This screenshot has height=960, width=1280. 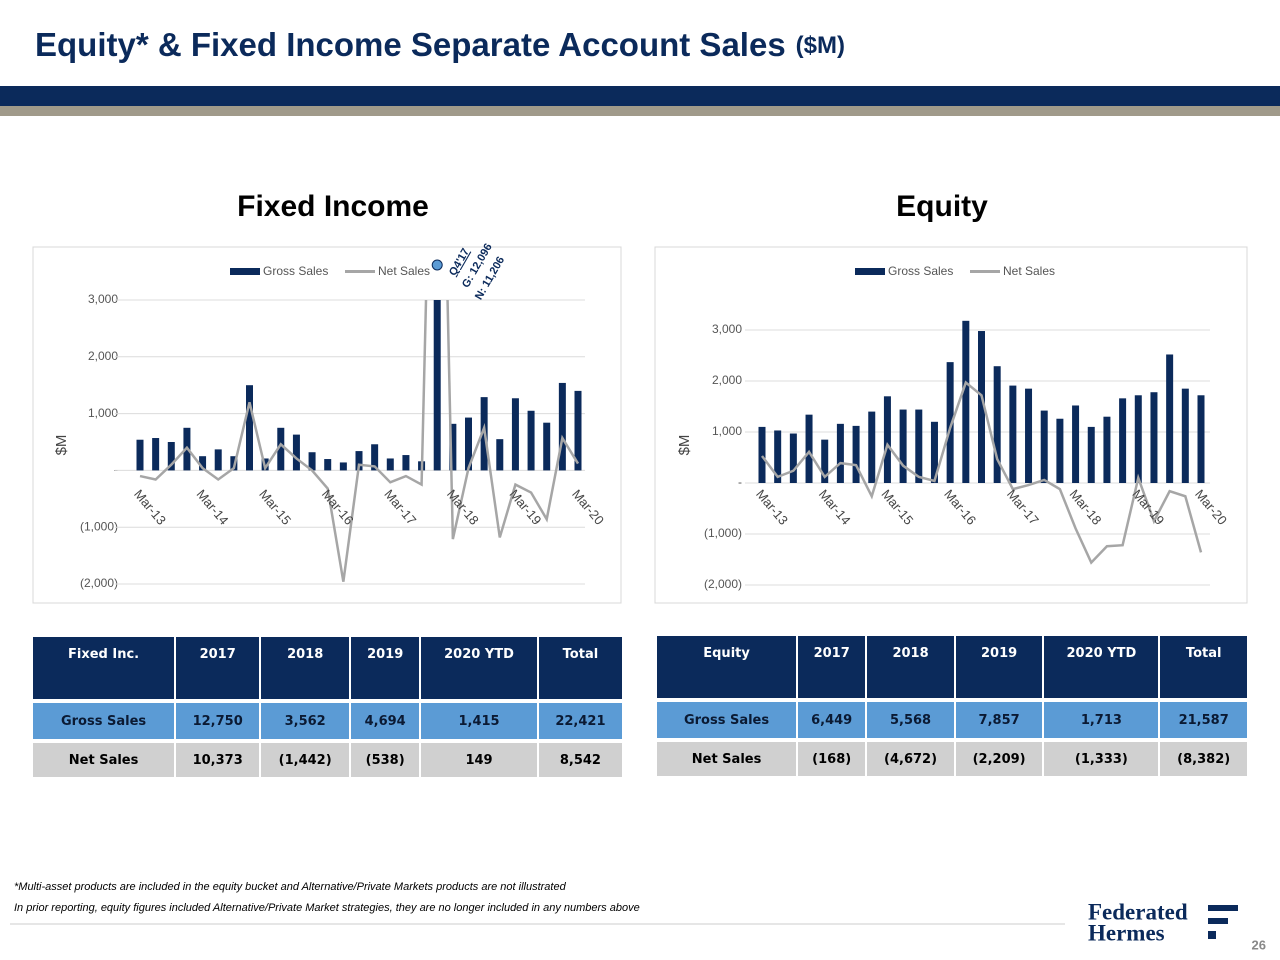 What do you see at coordinates (1223, 922) in the screenshot?
I see `logo-mark` at bounding box center [1223, 922].